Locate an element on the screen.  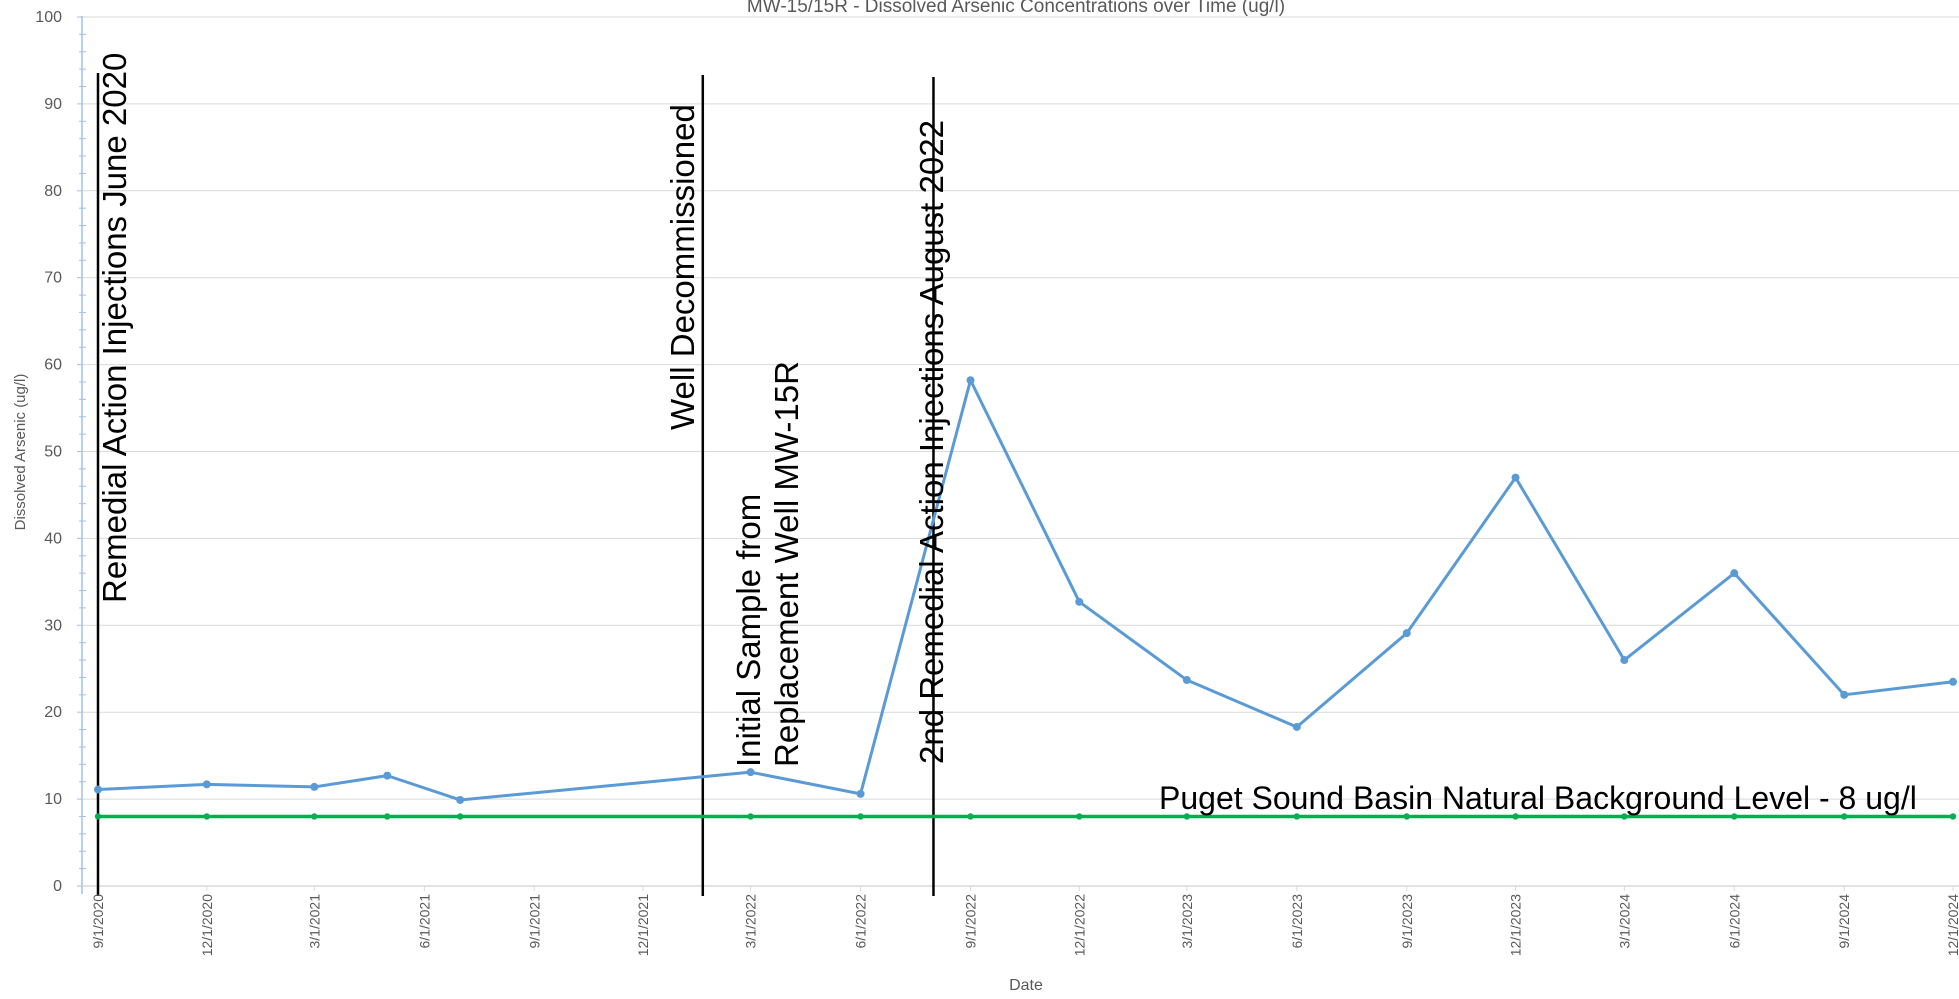
y-tick-label: 100 is located at coordinates (48, 17).